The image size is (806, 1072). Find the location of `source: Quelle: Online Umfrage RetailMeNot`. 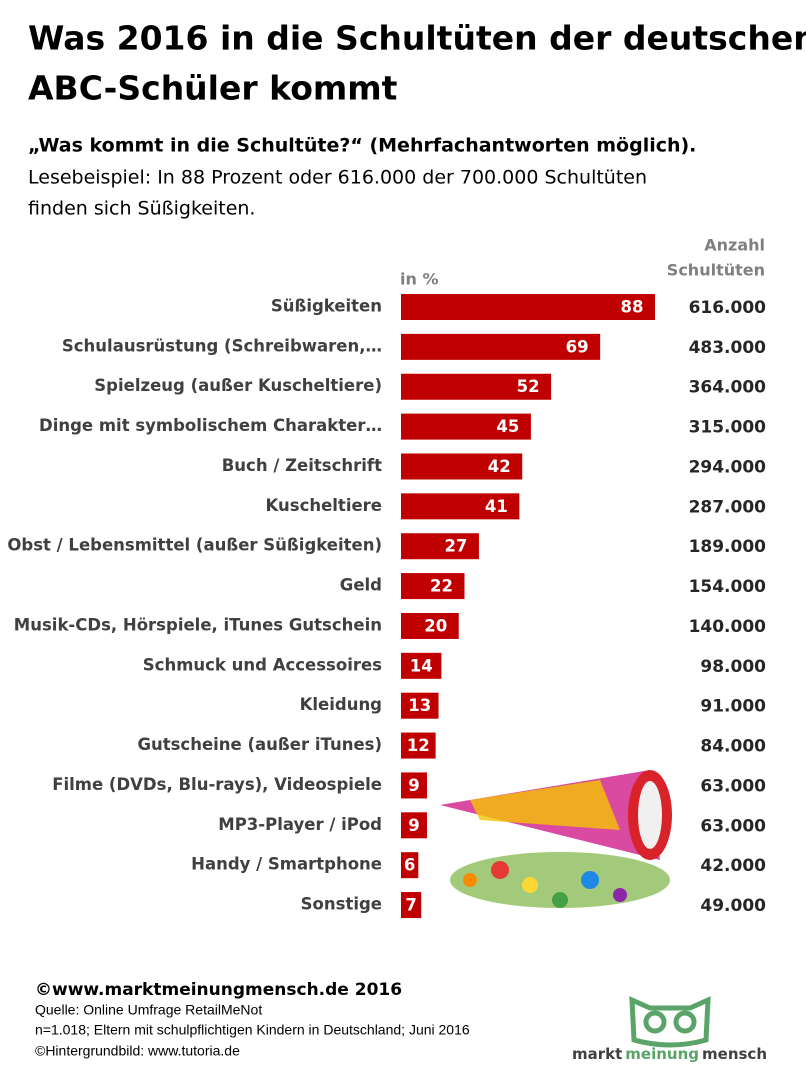

source: Quelle: Online Umfrage RetailMeNot is located at coordinates (148, 1010).